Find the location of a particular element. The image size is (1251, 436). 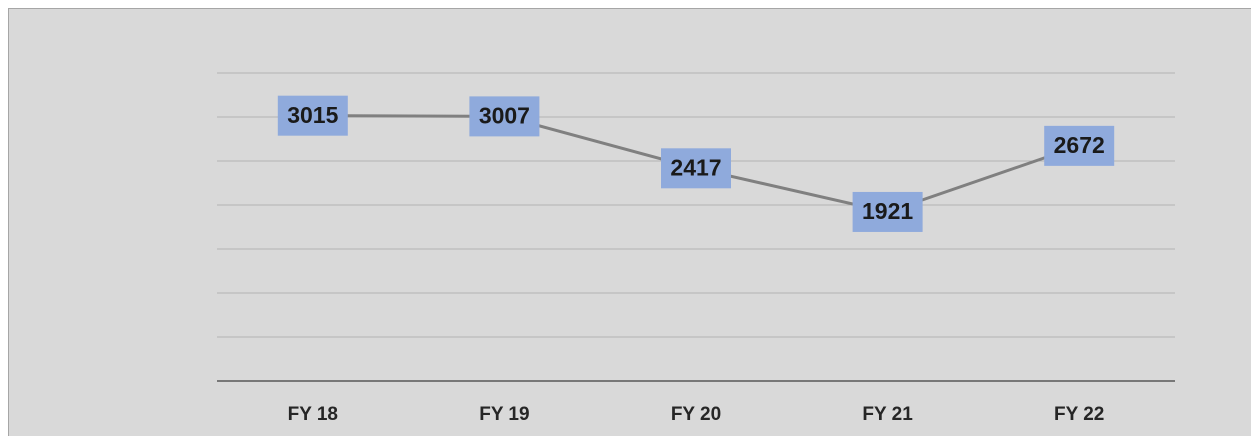

data-label: 1921 is located at coordinates (887, 211).